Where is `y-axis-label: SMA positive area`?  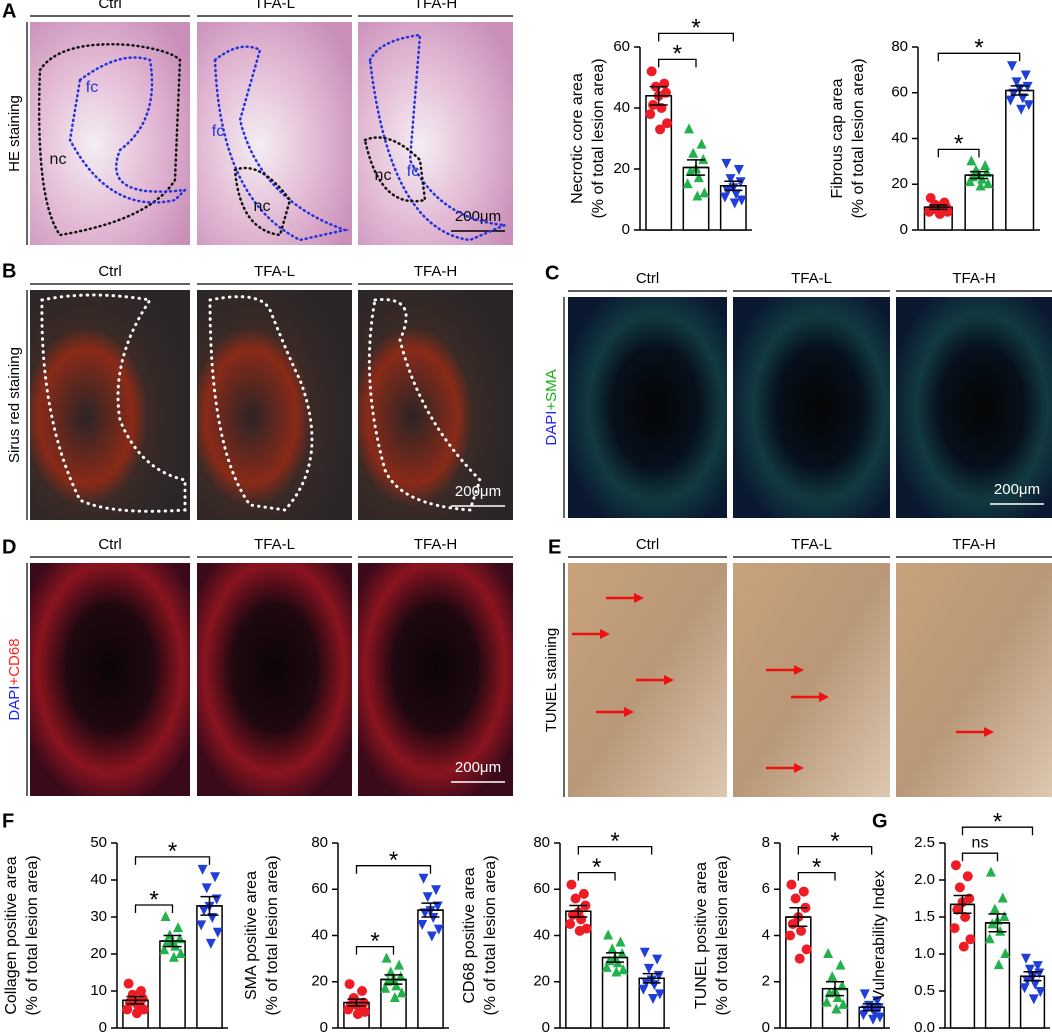 y-axis-label: SMA positive area is located at coordinates (251, 935).